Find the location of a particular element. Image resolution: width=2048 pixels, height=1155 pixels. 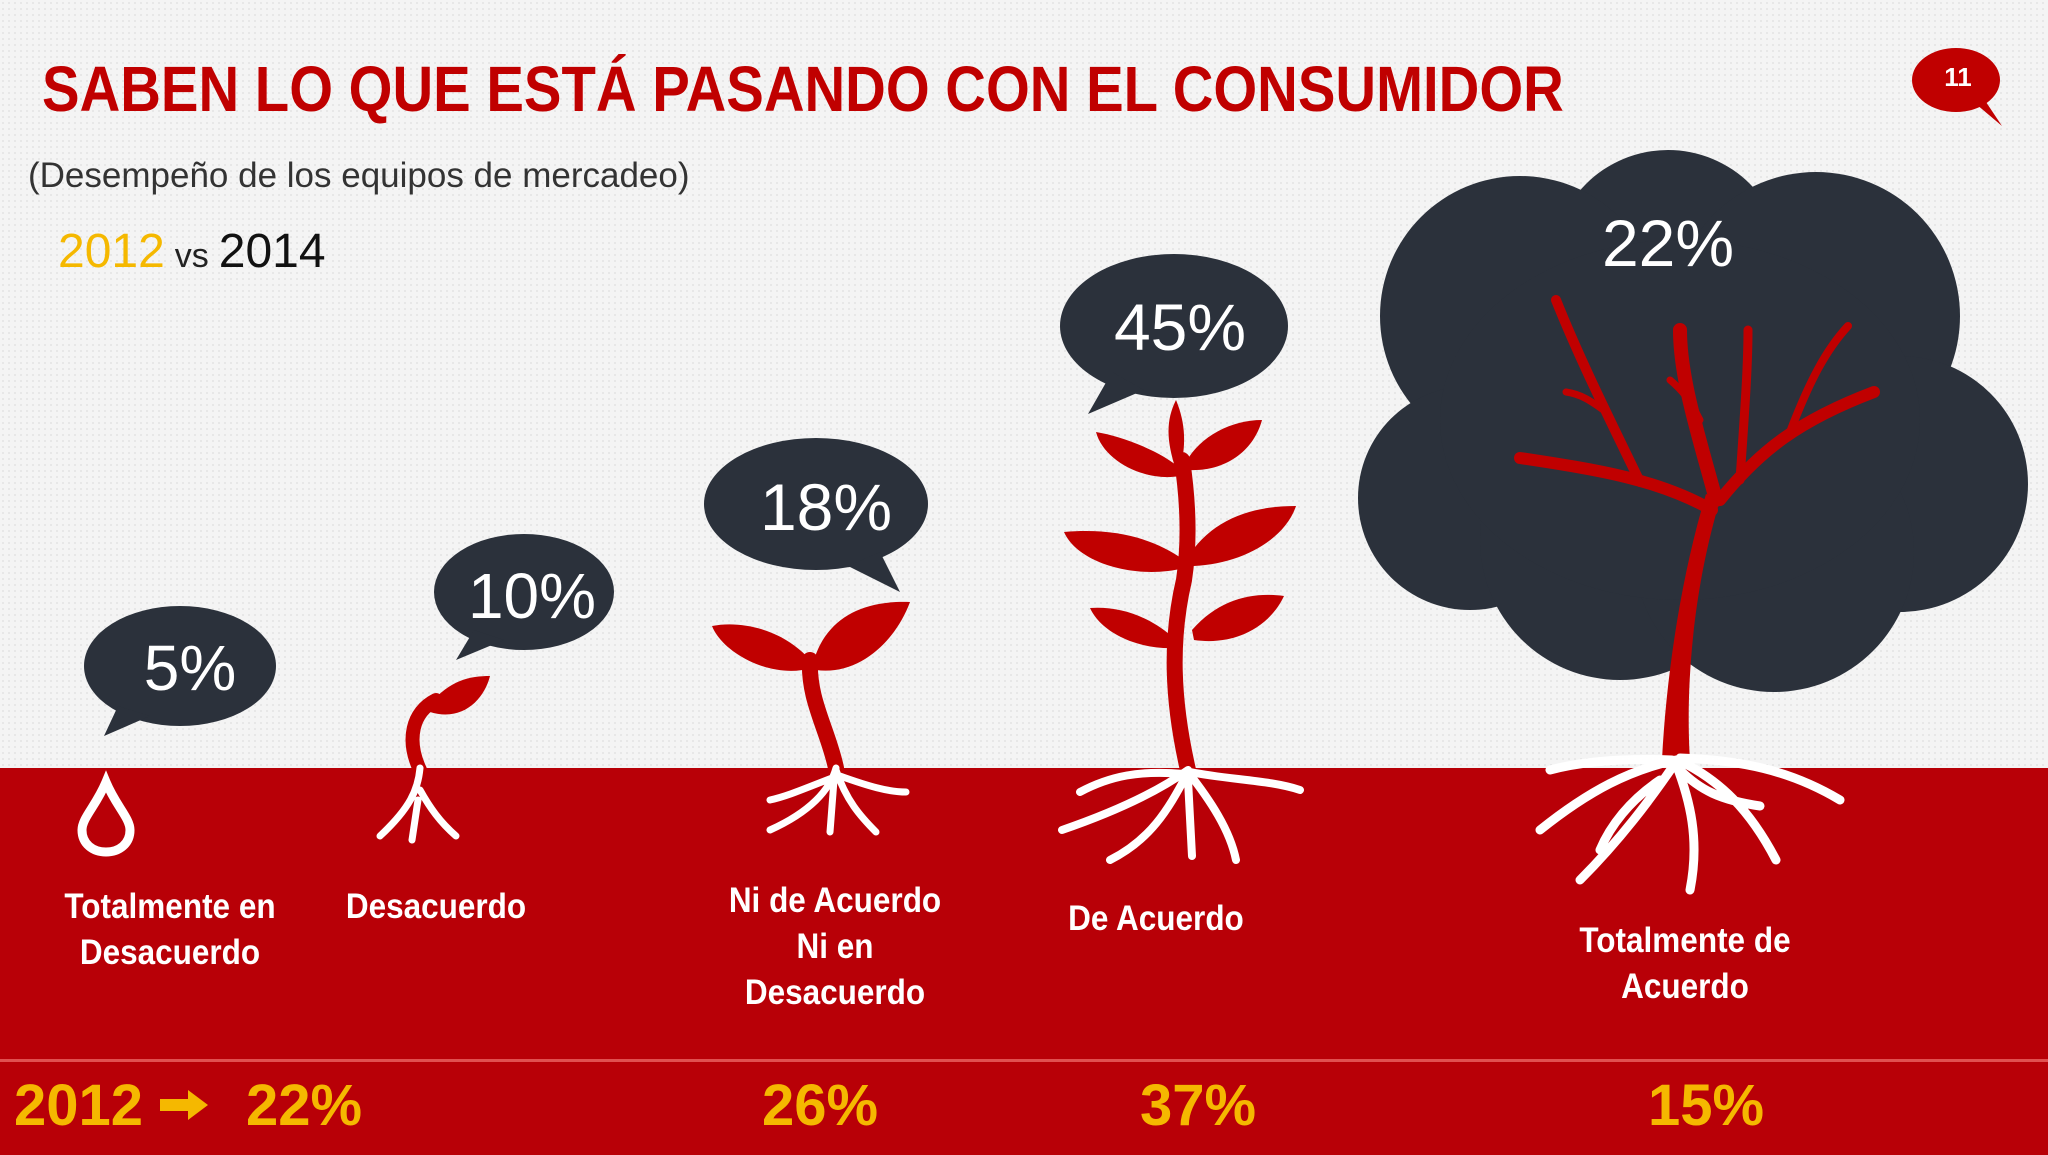

year-comparison: 2012 vs 2014 is located at coordinates (192, 251).